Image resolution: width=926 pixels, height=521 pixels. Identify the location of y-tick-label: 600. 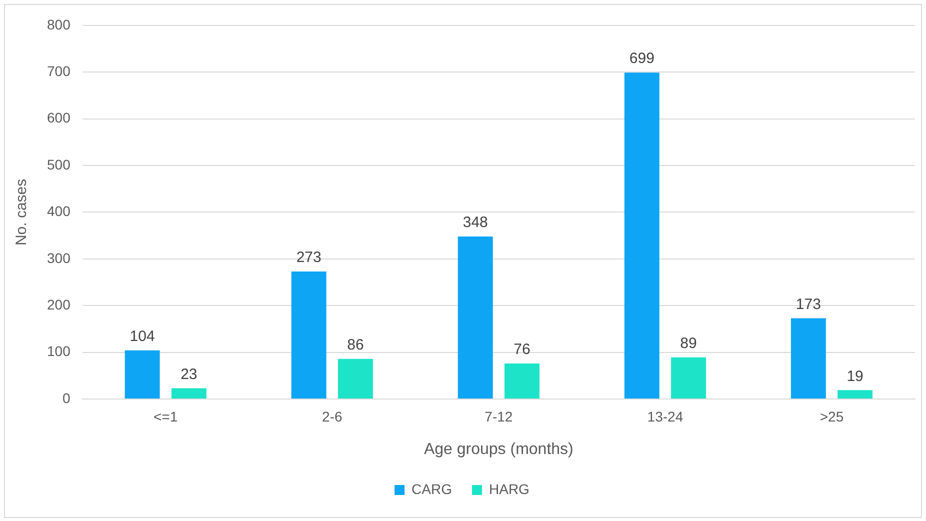
(59, 118).